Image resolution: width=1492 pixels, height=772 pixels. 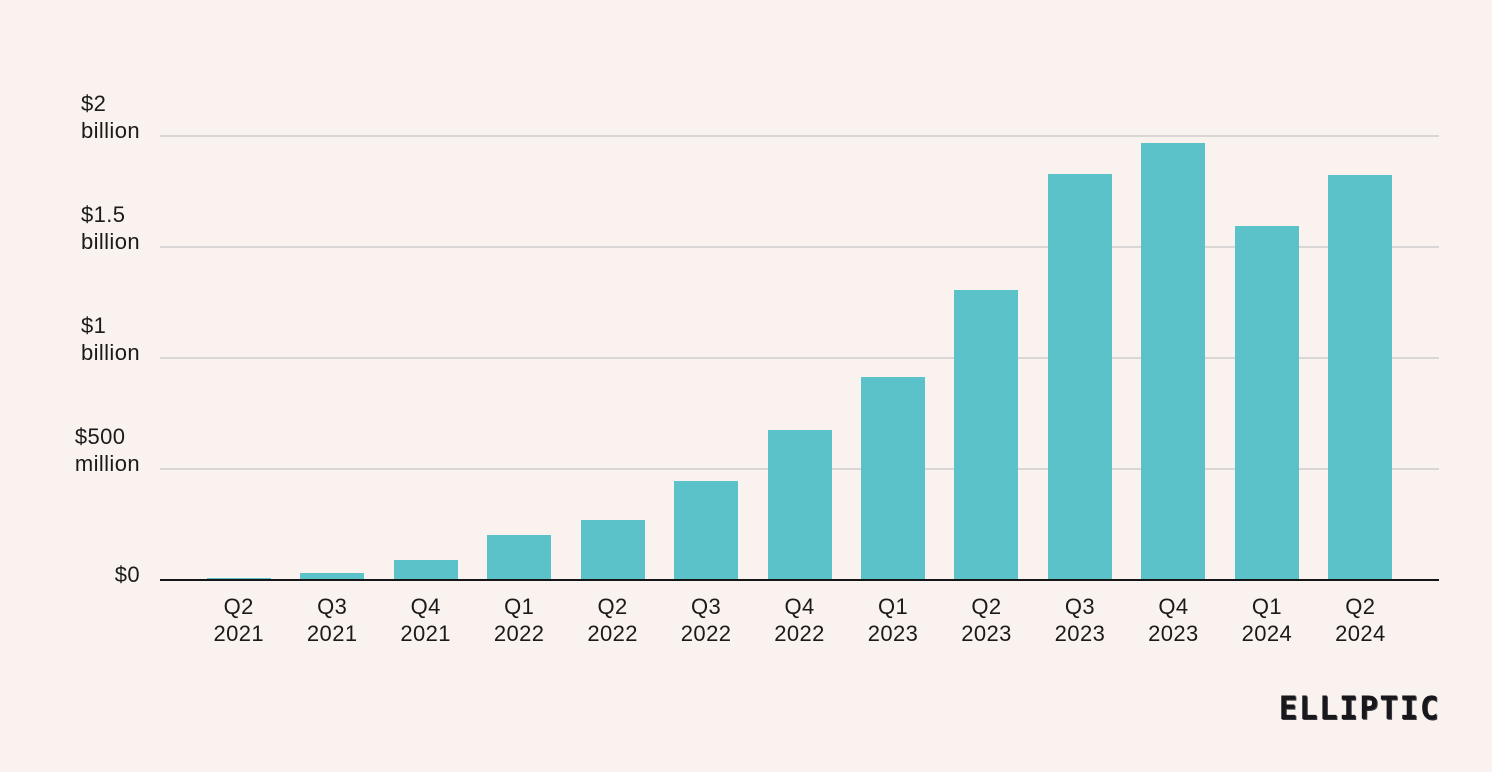 I want to click on bar-column-q2-2023, so click(x=986, y=357).